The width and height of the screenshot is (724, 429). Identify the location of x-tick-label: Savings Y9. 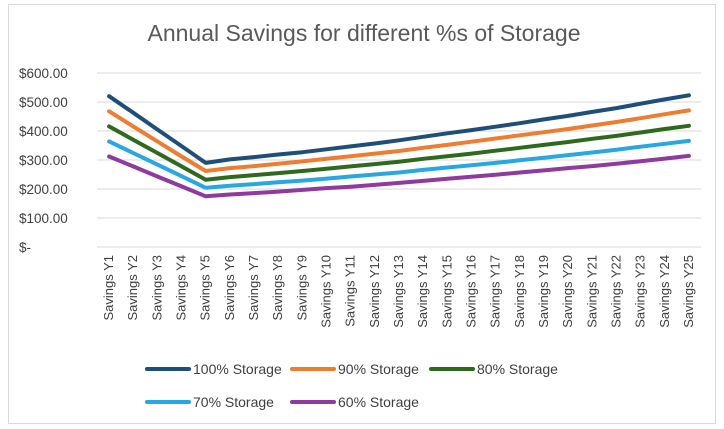
(301, 288).